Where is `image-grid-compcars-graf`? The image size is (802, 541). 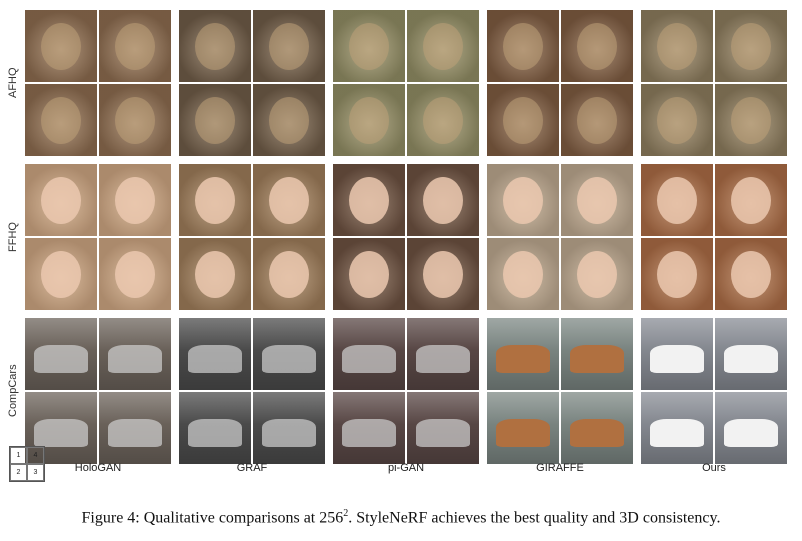 image-grid-compcars-graf is located at coordinates (252, 391).